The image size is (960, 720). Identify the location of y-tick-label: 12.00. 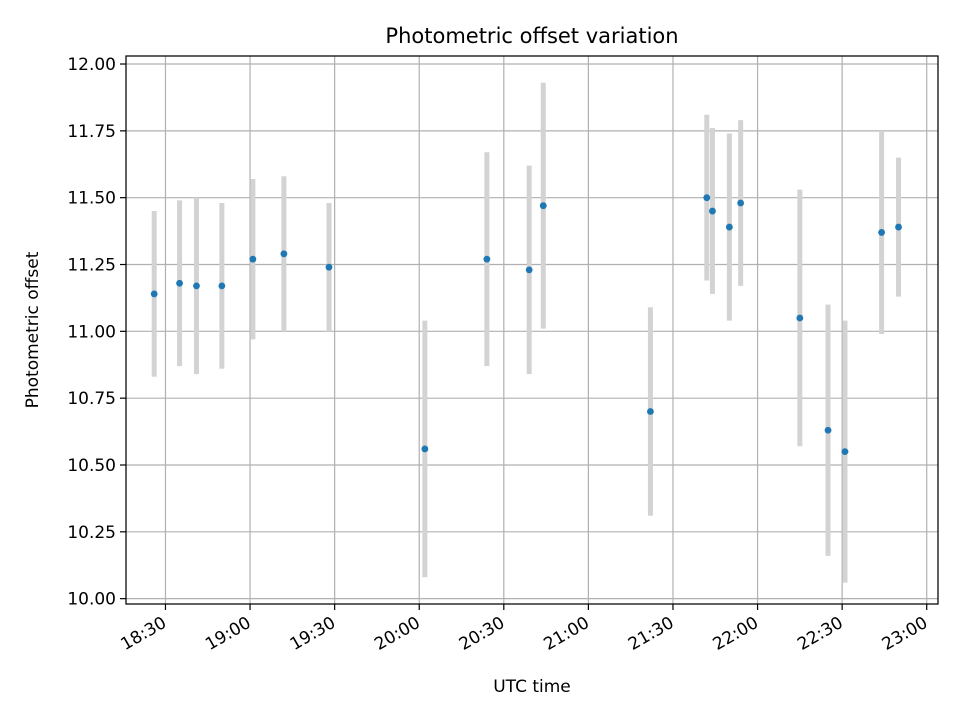
(91, 65).